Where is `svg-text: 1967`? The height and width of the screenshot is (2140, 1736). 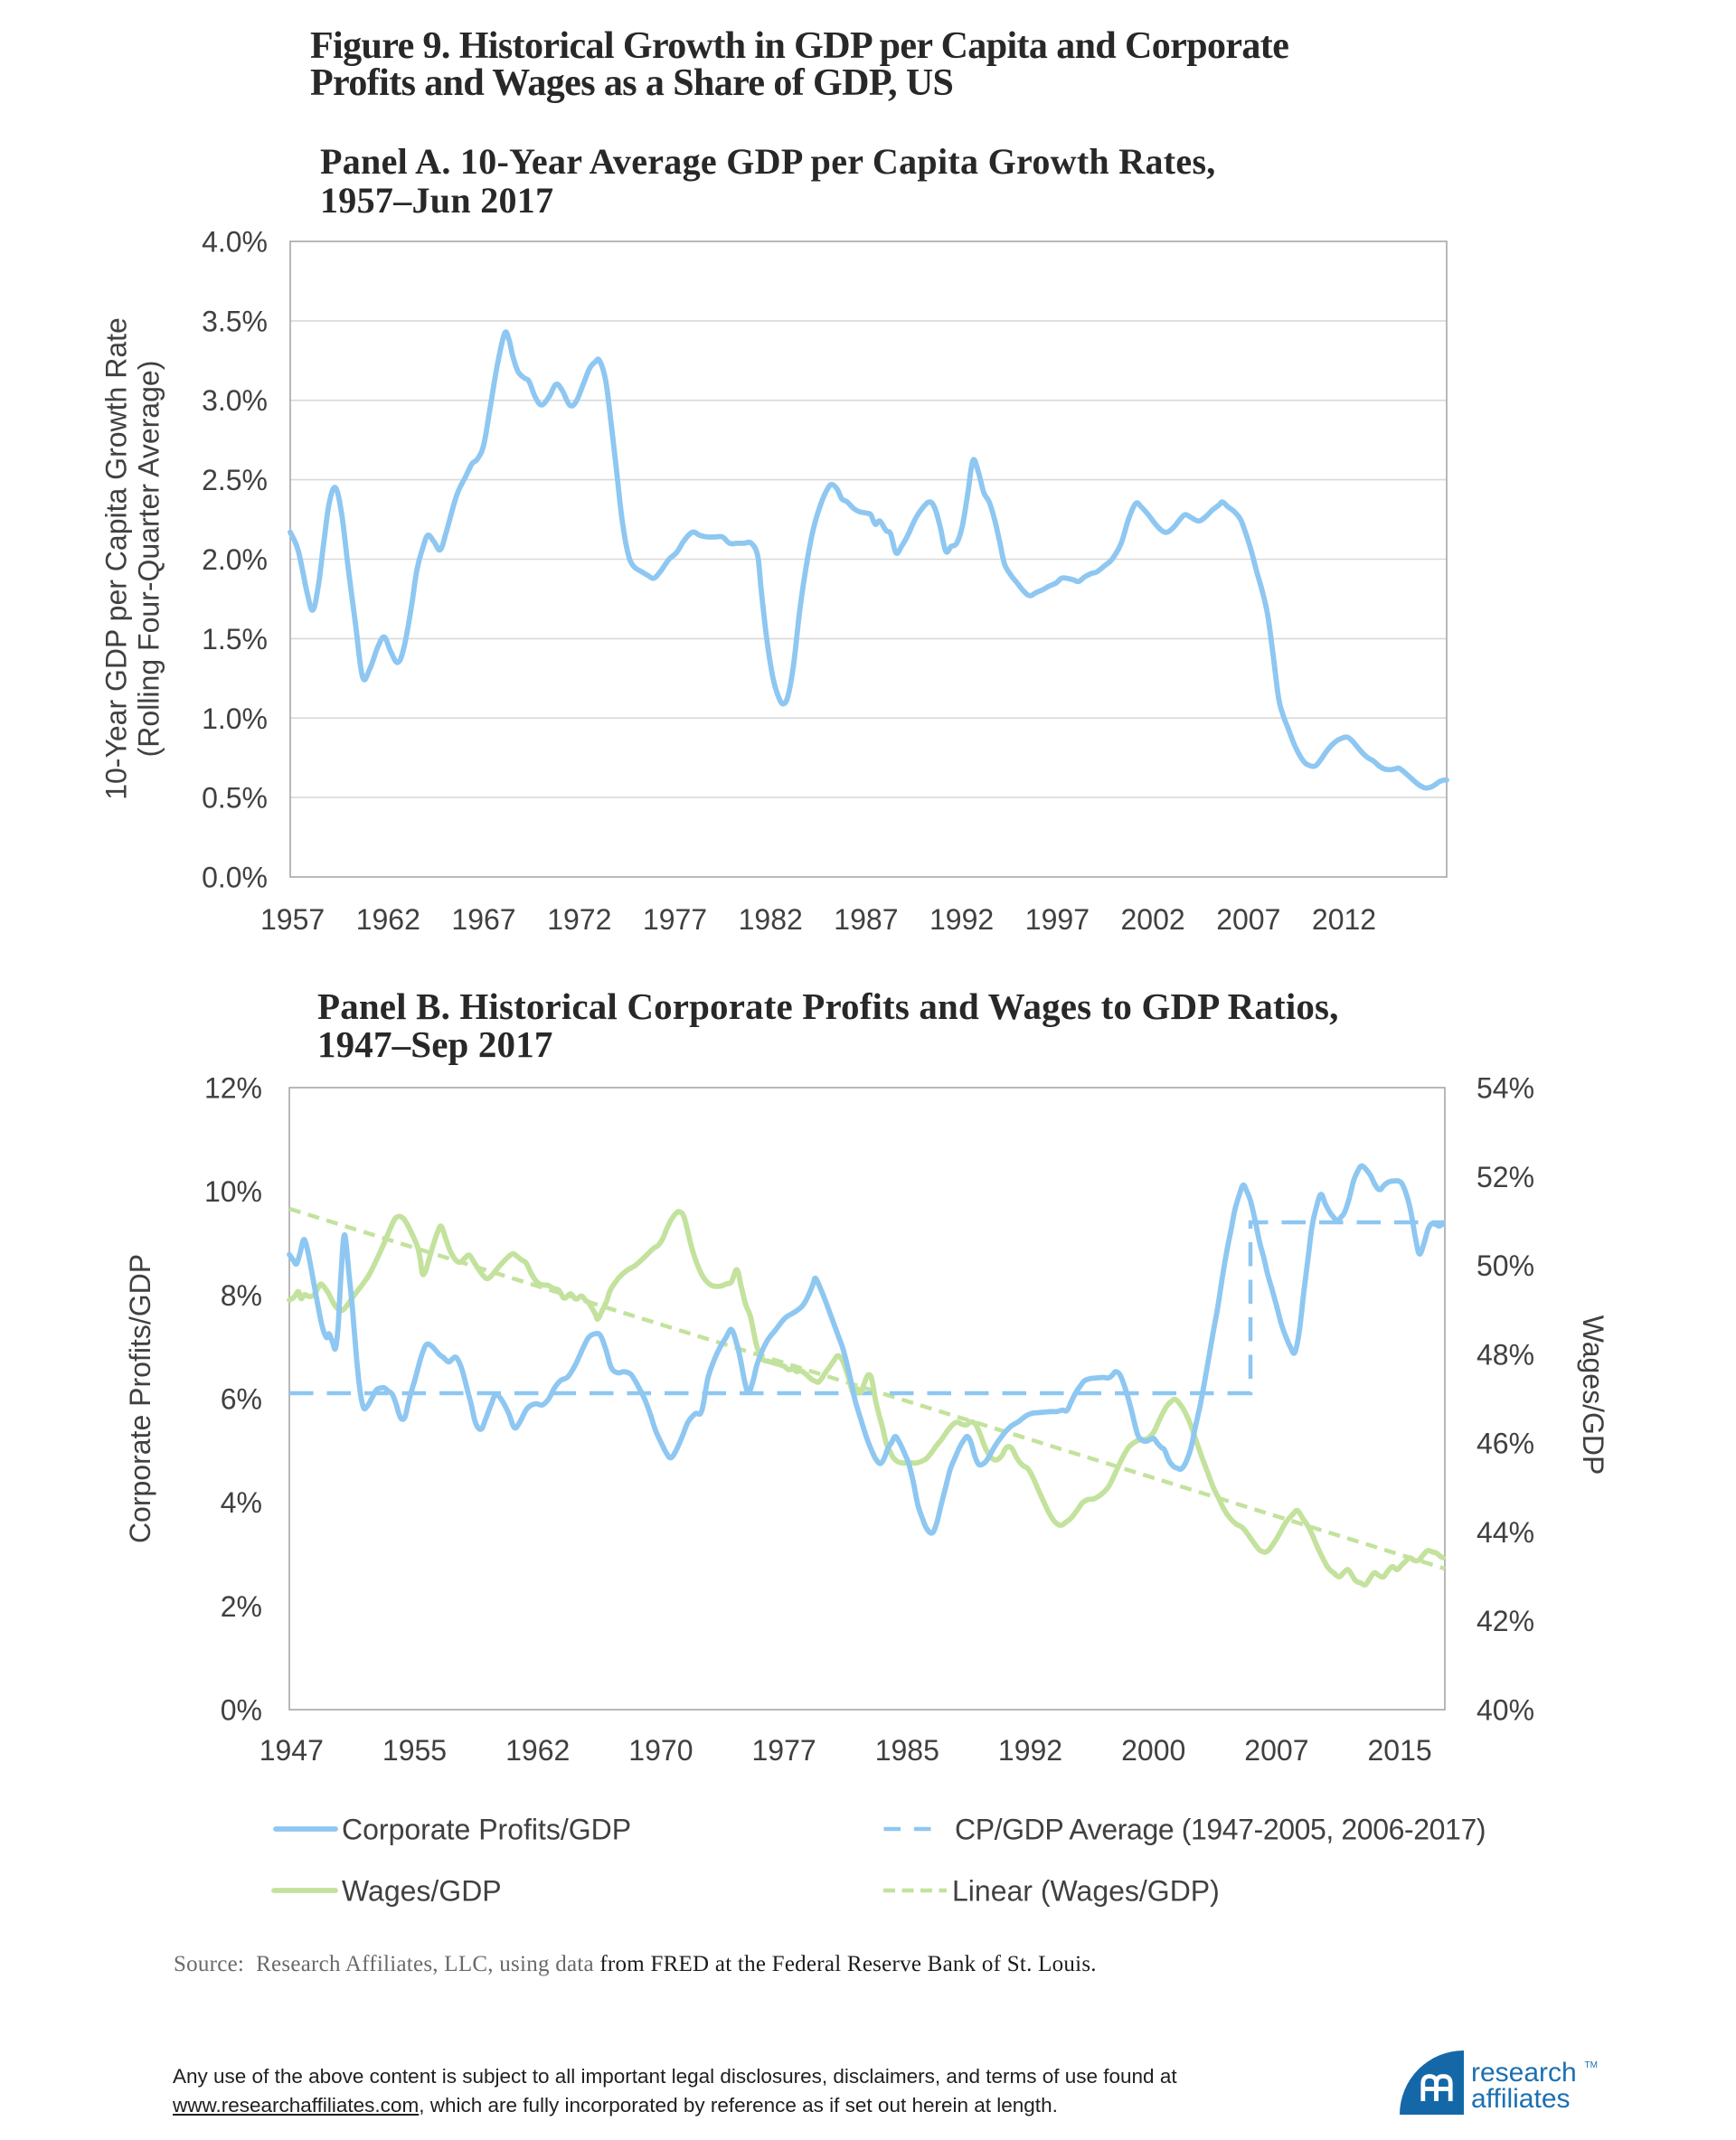 svg-text: 1967 is located at coordinates (483, 919).